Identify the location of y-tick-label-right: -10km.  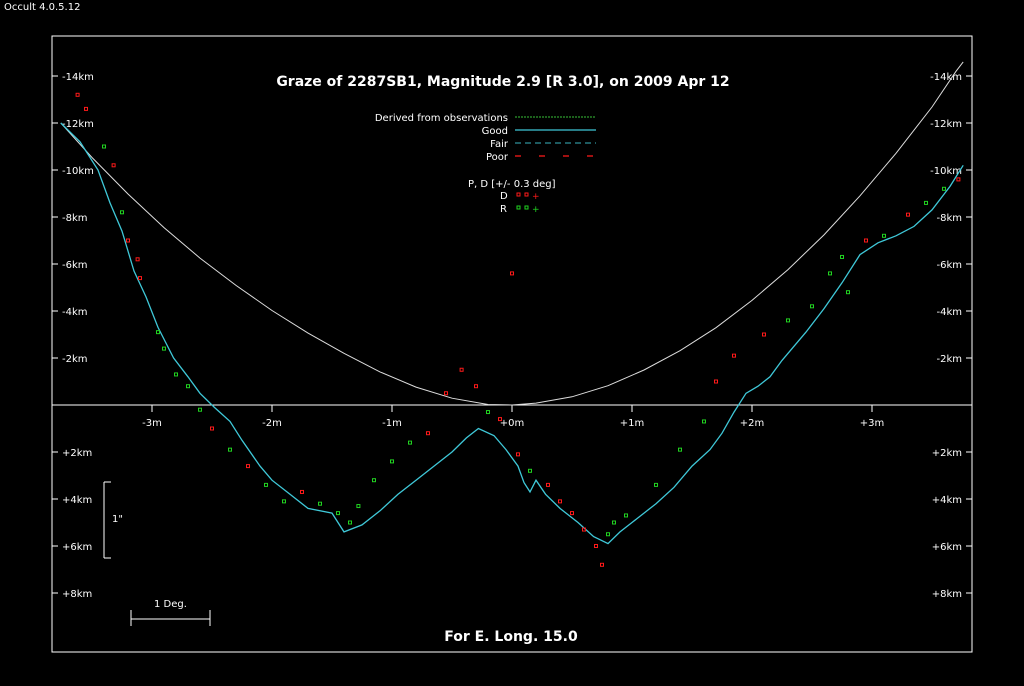
(946, 171).